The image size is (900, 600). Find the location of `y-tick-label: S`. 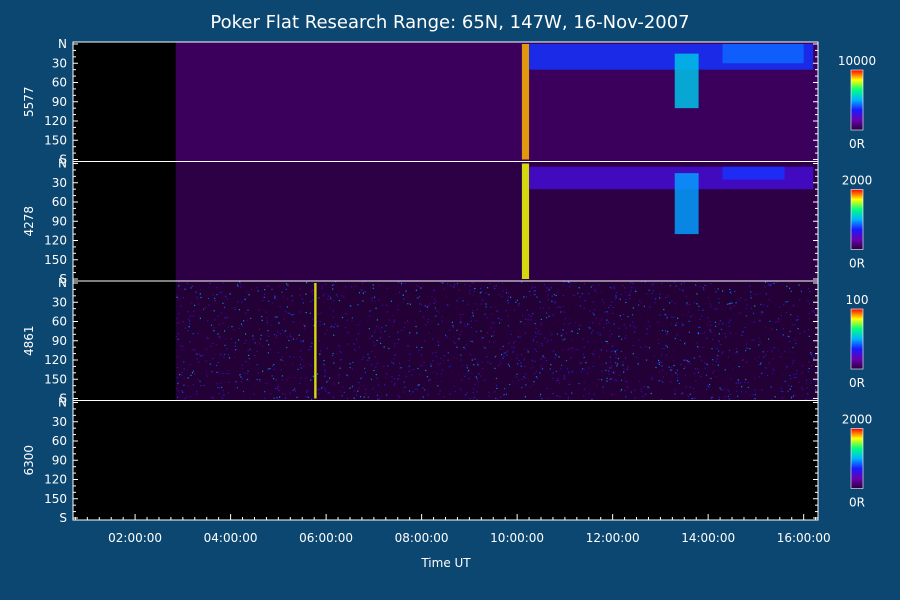

y-tick-label: S is located at coordinates (63, 399).